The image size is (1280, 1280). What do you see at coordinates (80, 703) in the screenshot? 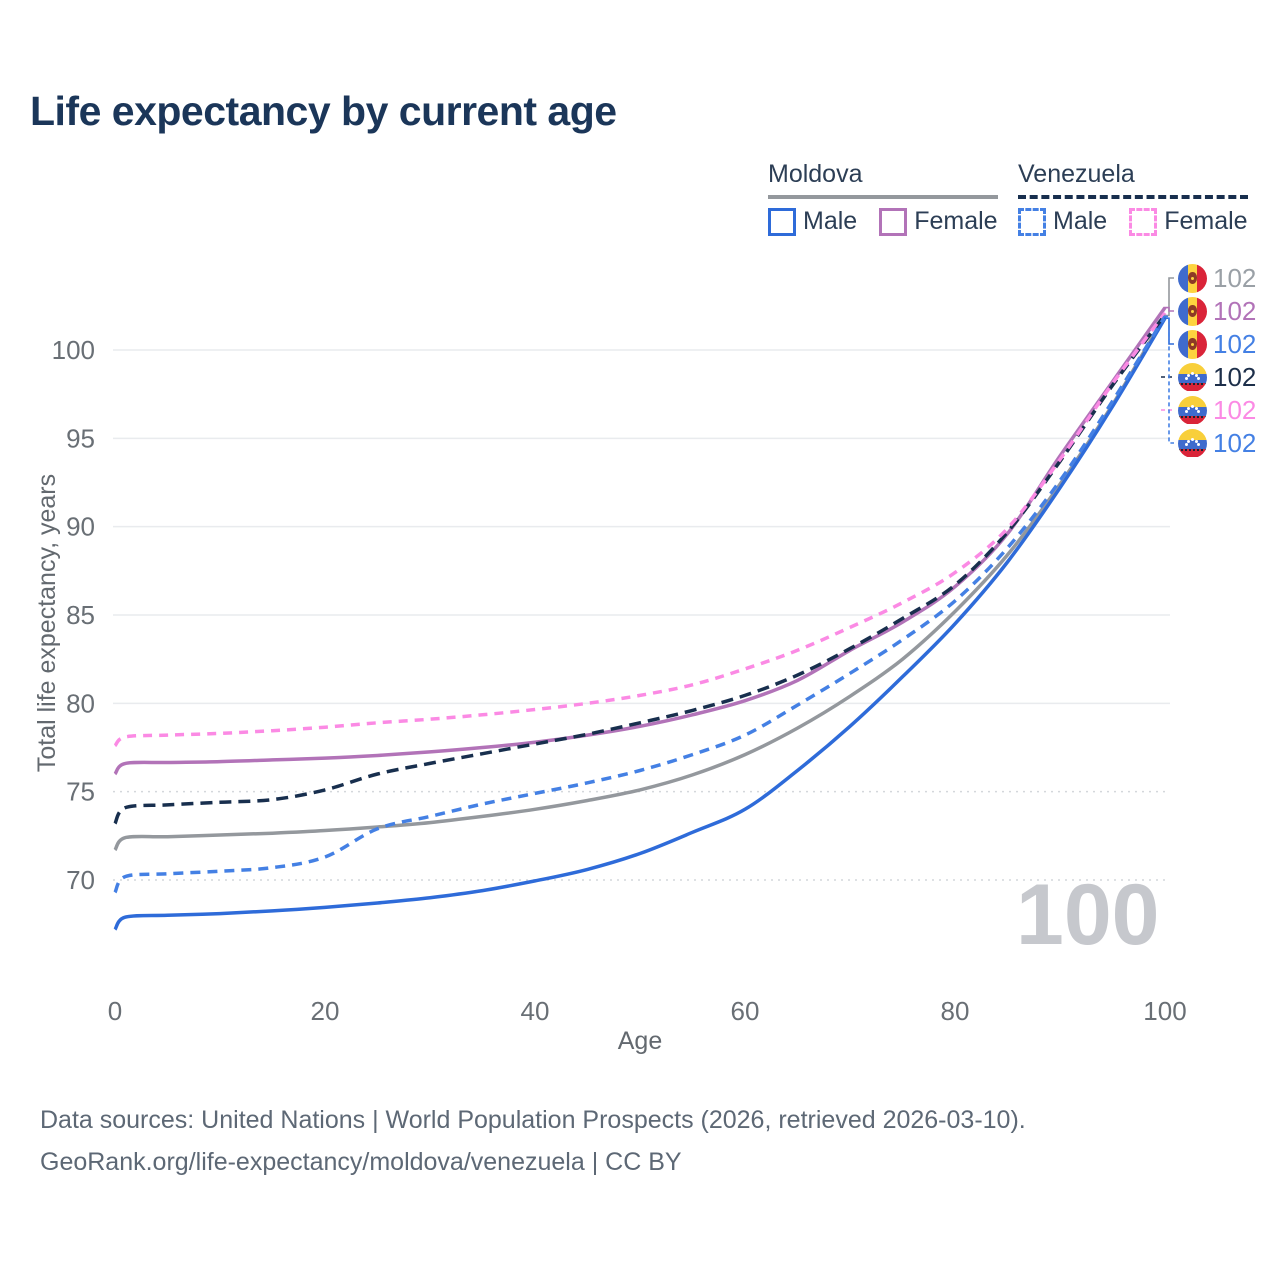
I see `y-tick-label: 80` at bounding box center [80, 703].